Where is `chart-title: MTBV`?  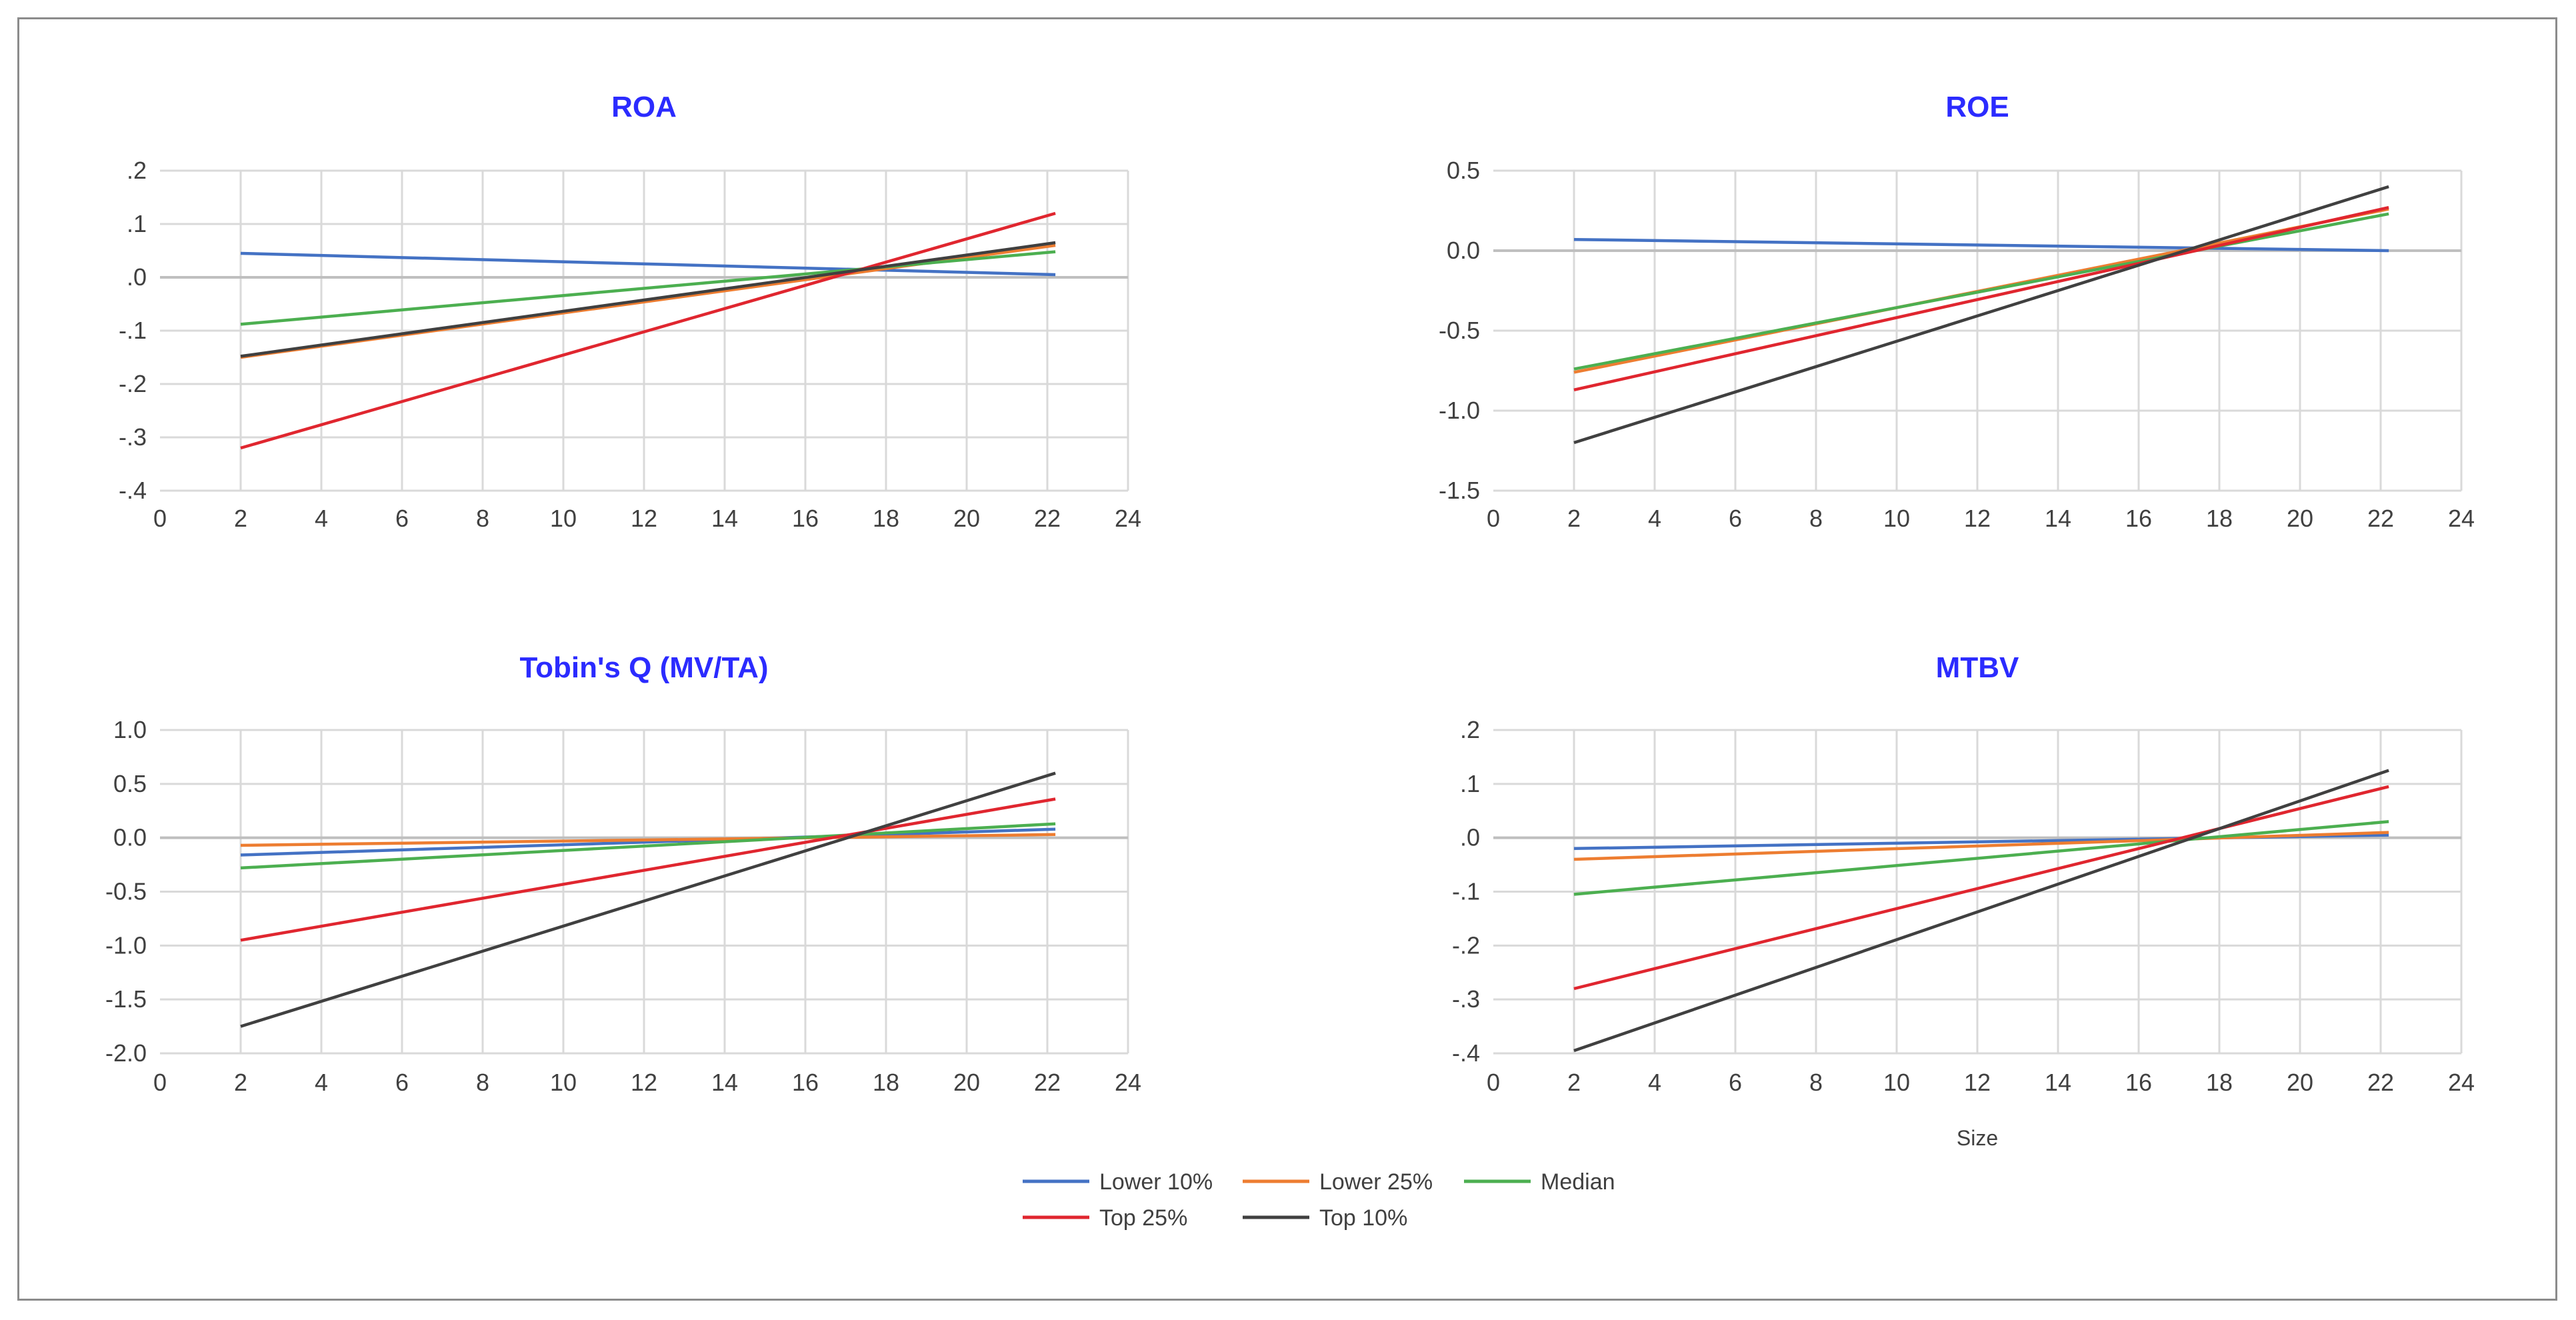
chart-title: MTBV is located at coordinates (1977, 667).